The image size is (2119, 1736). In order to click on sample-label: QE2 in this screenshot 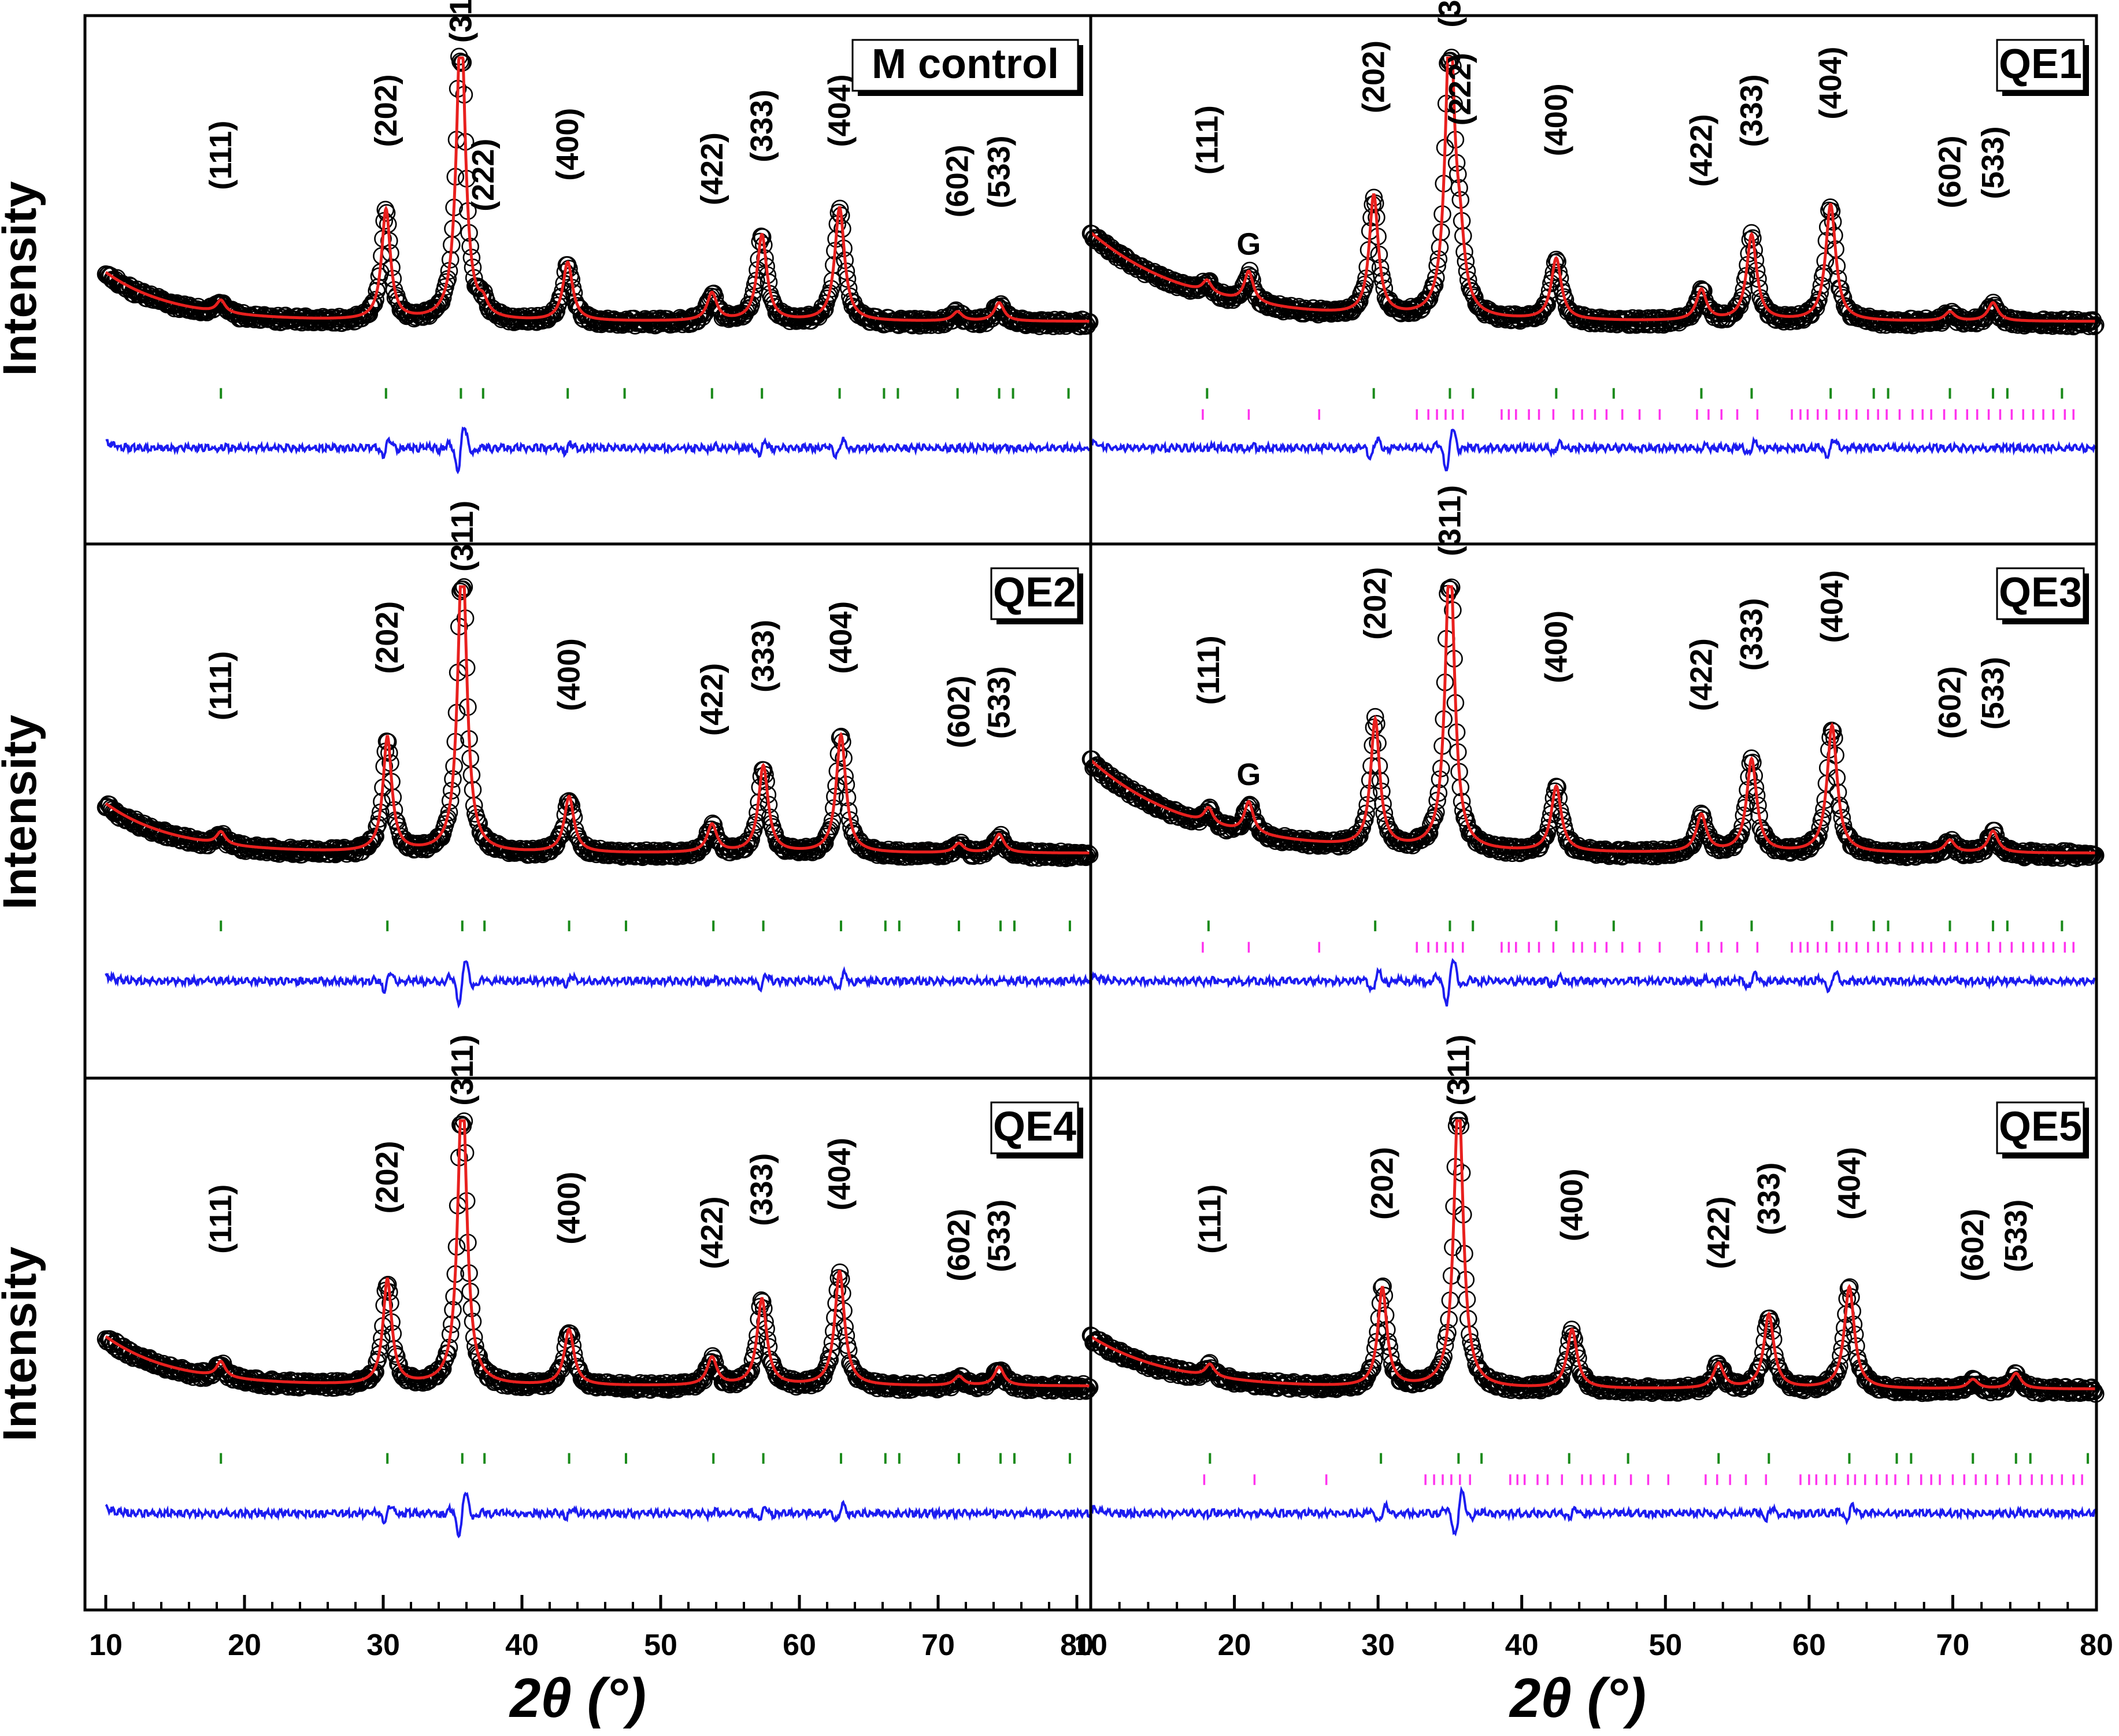, I will do `click(1036, 595)`.